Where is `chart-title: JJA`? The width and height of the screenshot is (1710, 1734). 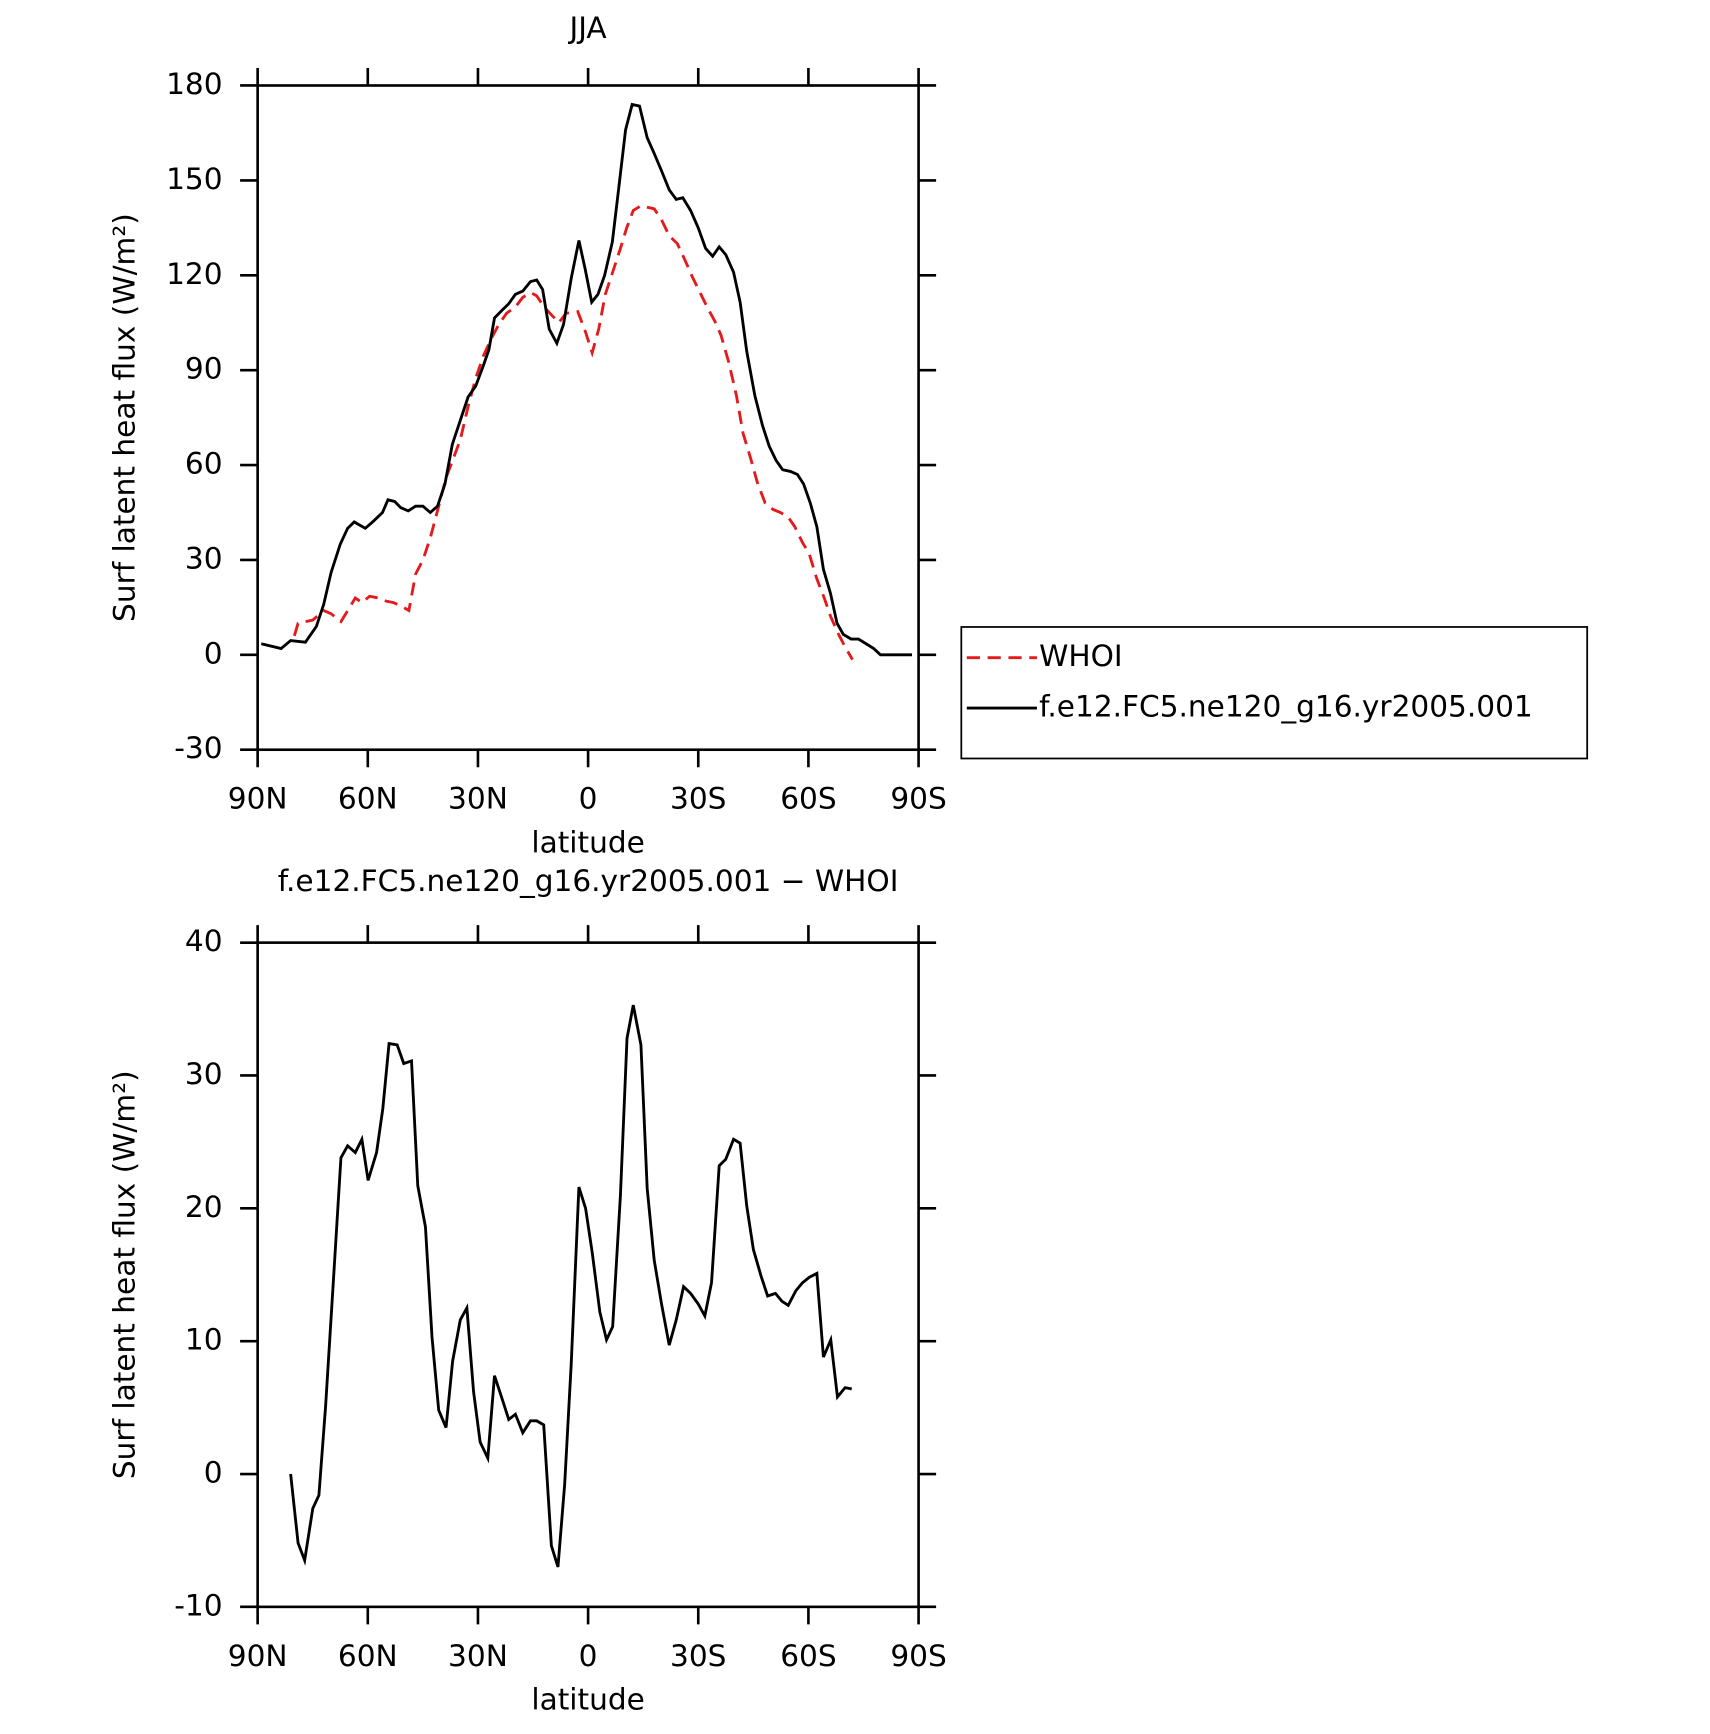 chart-title: JJA is located at coordinates (587, 28).